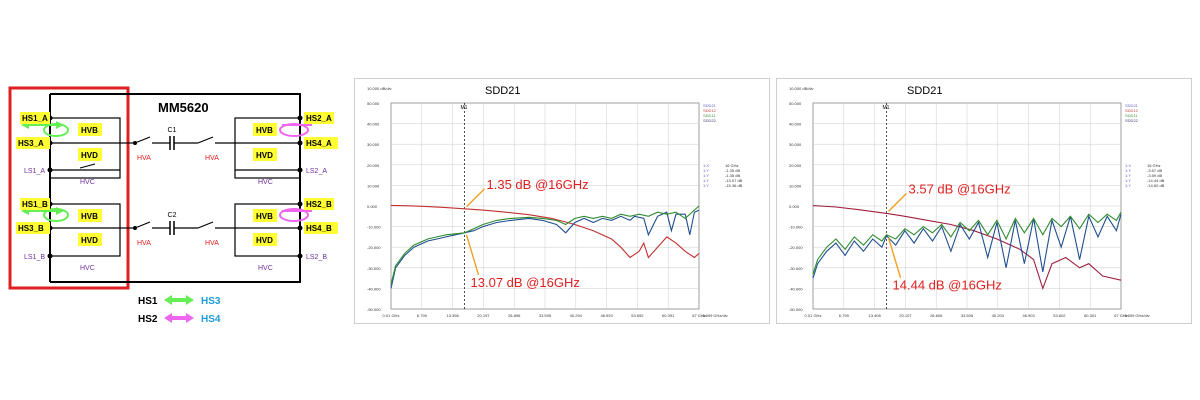 This screenshot has width=1200, height=400. What do you see at coordinates (1059, 315) in the screenshot?
I see `x-tick-label: 53.602` at bounding box center [1059, 315].